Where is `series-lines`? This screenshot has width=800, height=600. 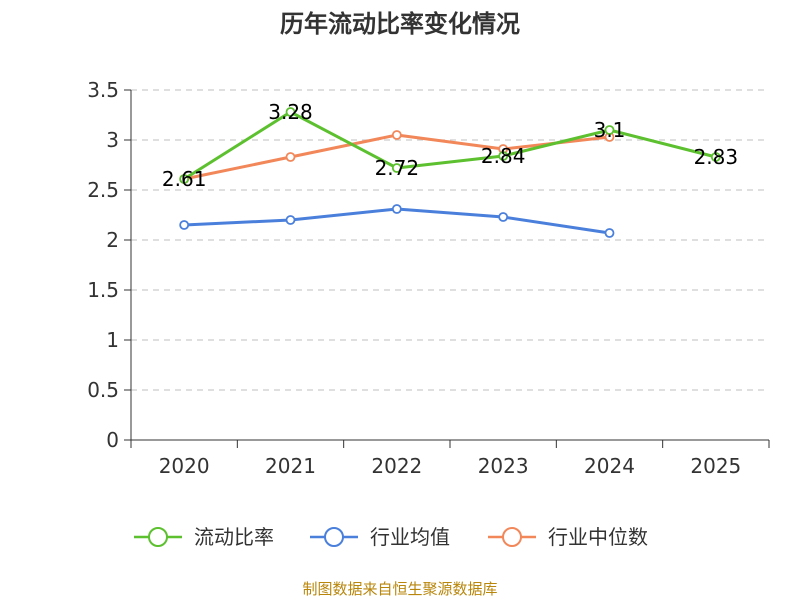
series-lines is located at coordinates (450, 172).